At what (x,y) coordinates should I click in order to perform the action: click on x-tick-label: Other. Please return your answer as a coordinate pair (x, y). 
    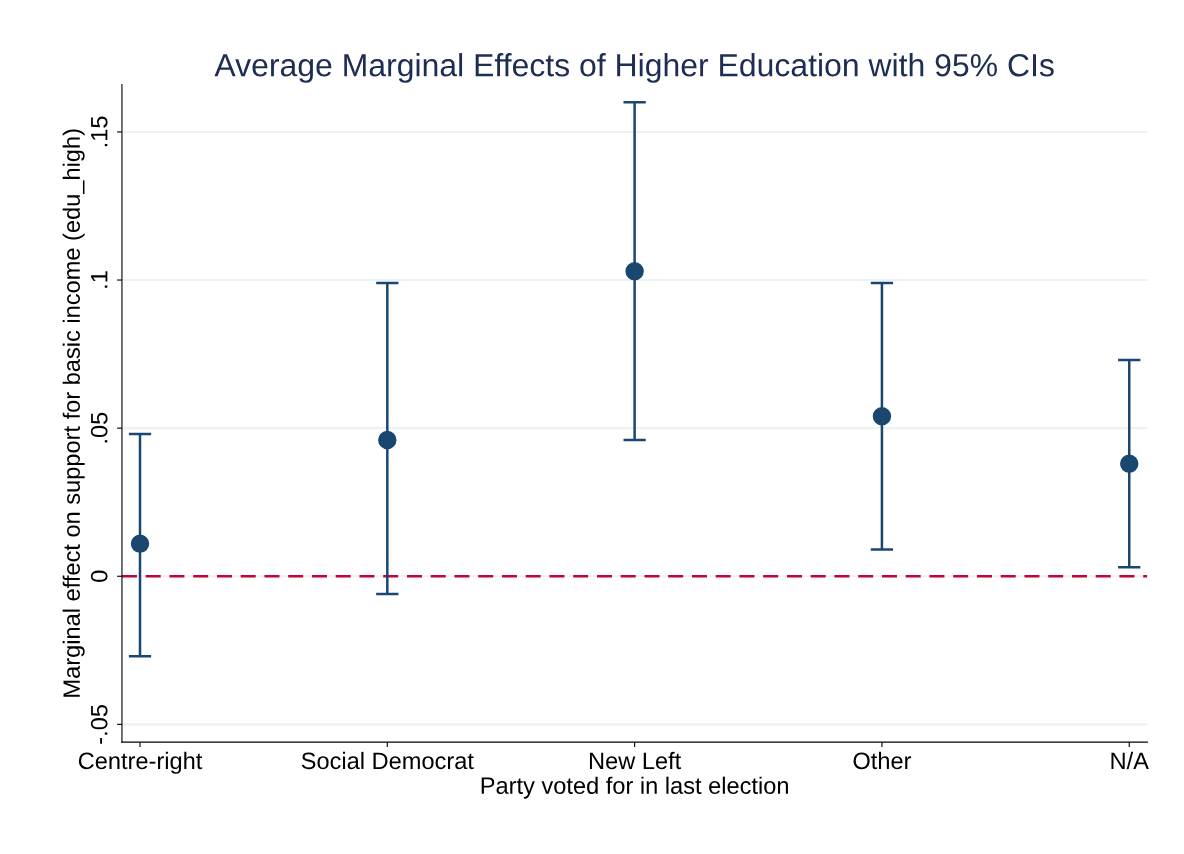
    Looking at the image, I should click on (882, 760).